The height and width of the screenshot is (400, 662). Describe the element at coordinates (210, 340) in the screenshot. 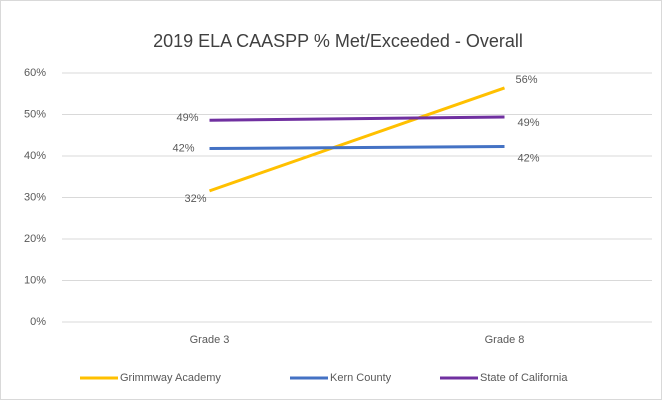

I see `x-tick-label: Grade 3` at that location.